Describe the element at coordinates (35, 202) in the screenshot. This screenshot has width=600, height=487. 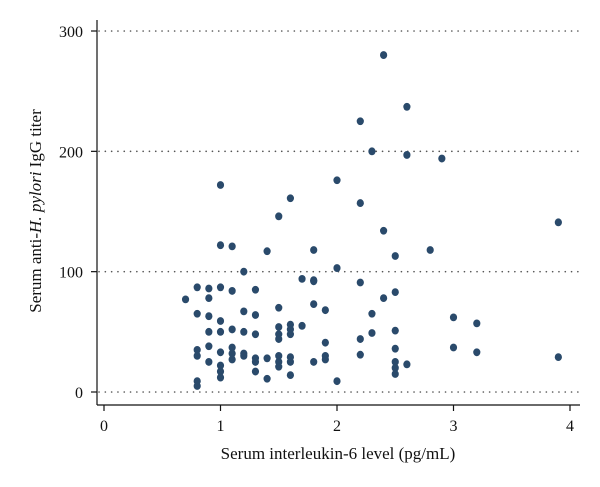
I see `y-axis-title-italic: H. pylori` at that location.